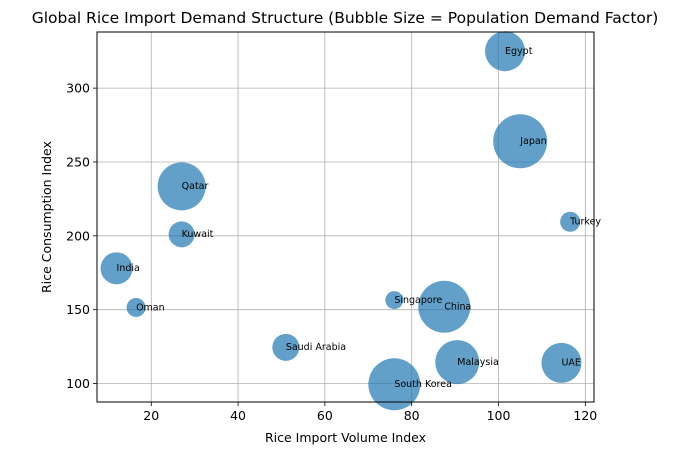  Describe the element at coordinates (195, 186) in the screenshot. I see `bubble-label: Qatar` at that location.